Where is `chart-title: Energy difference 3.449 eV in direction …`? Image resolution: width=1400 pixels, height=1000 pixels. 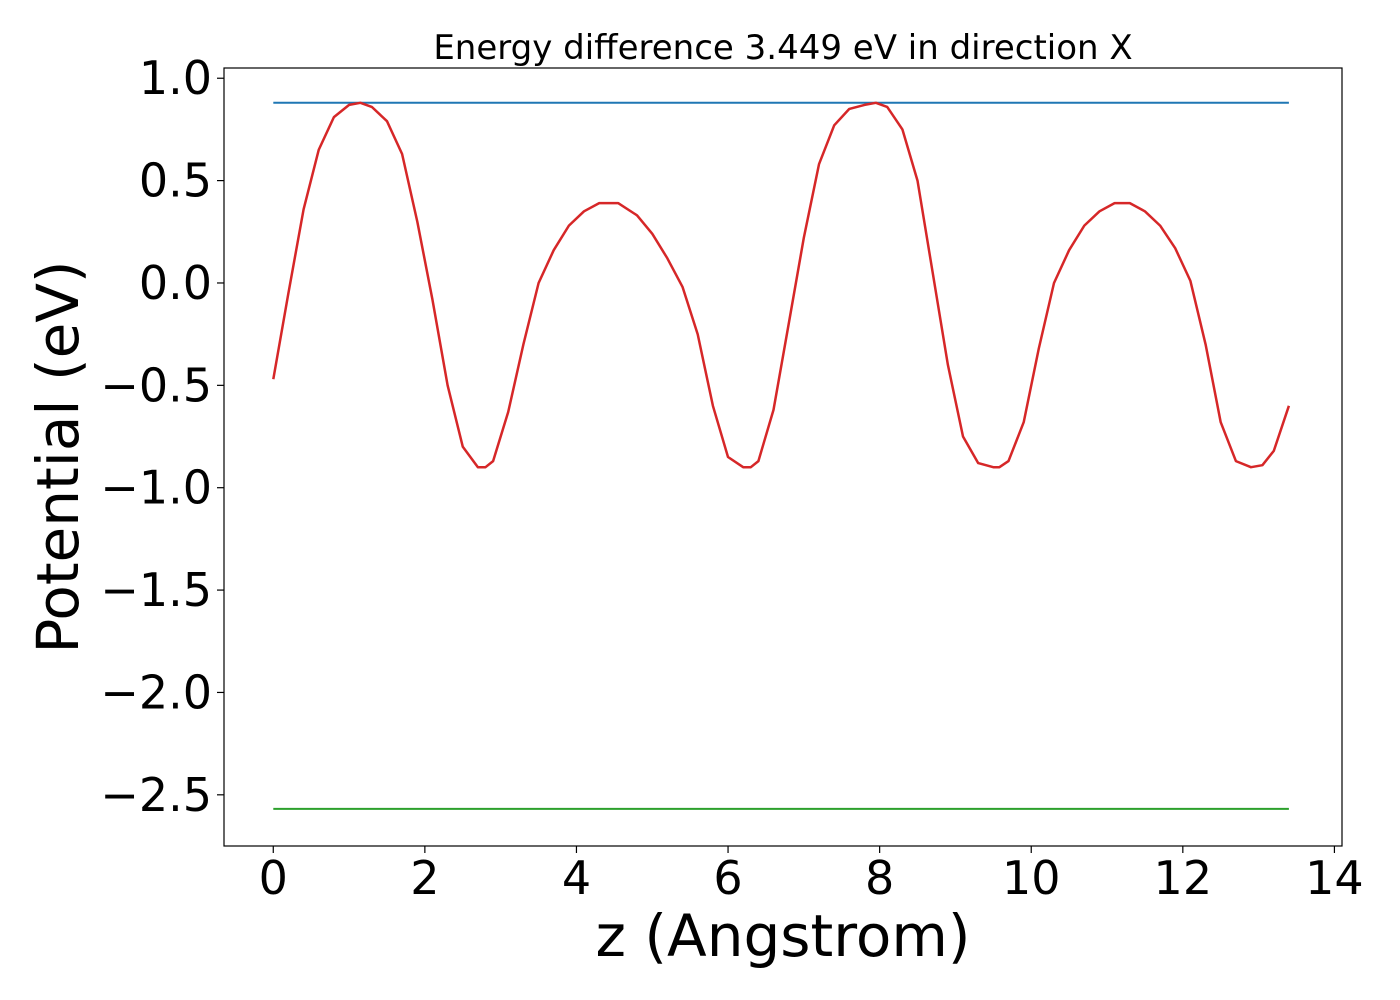 chart-title: Energy difference 3.449 eV in direction … is located at coordinates (782, 48).